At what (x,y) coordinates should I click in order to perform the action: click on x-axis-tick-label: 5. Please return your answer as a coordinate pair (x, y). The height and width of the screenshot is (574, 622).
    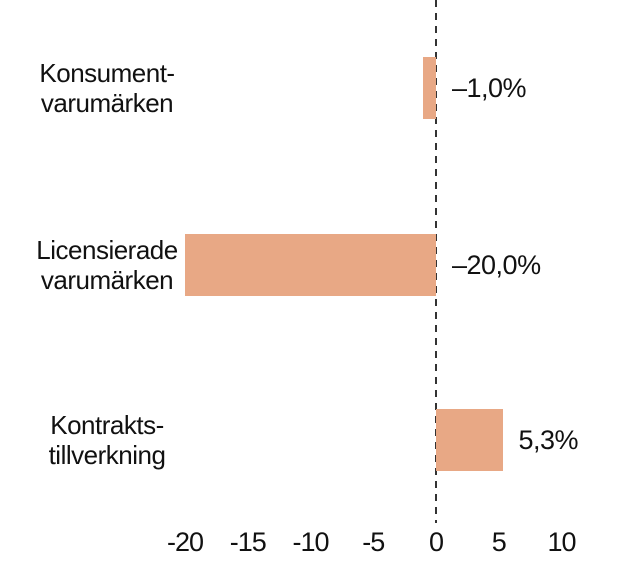
    Looking at the image, I should click on (499, 542).